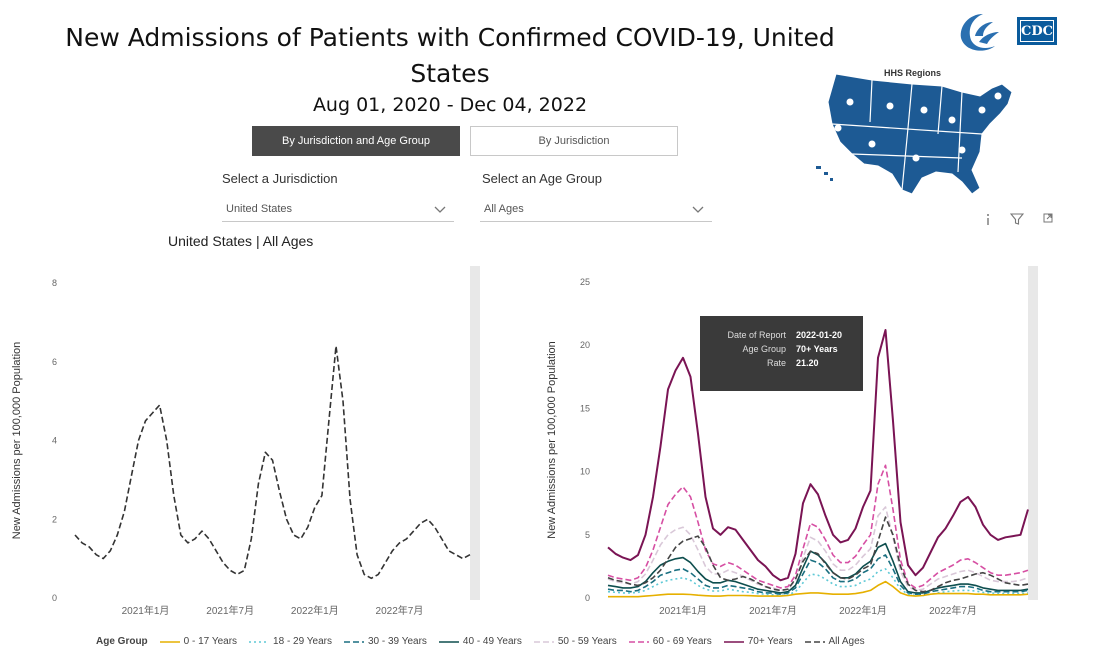 This screenshot has height=658, width=1106. I want to click on series-line-60-69-years, so click(818, 526).